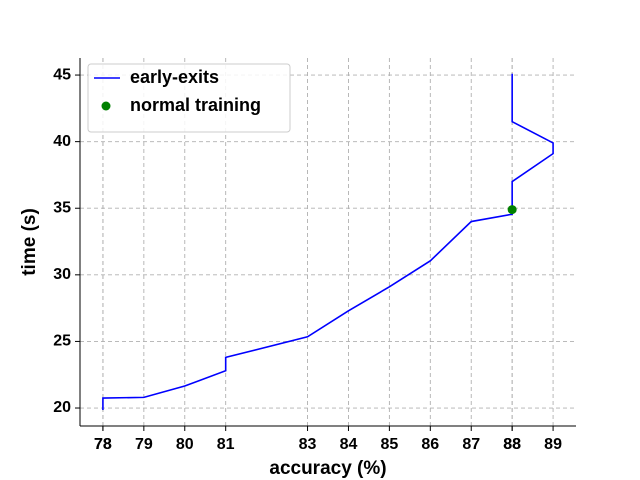 This screenshot has height=480, width=640. I want to click on y-axis-label: time (s), so click(29, 242).